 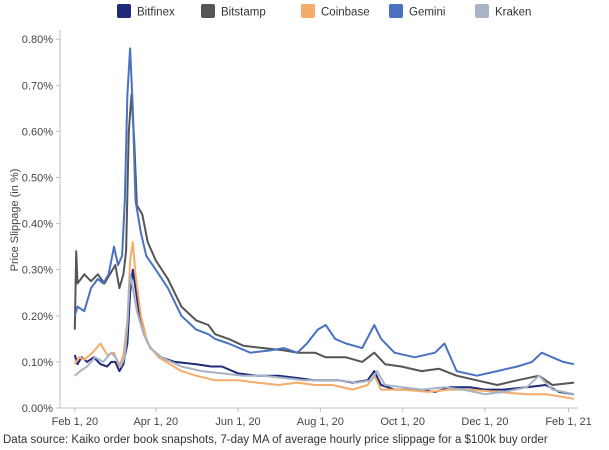 I want to click on legend-swatch-coinbase, so click(x=308, y=11).